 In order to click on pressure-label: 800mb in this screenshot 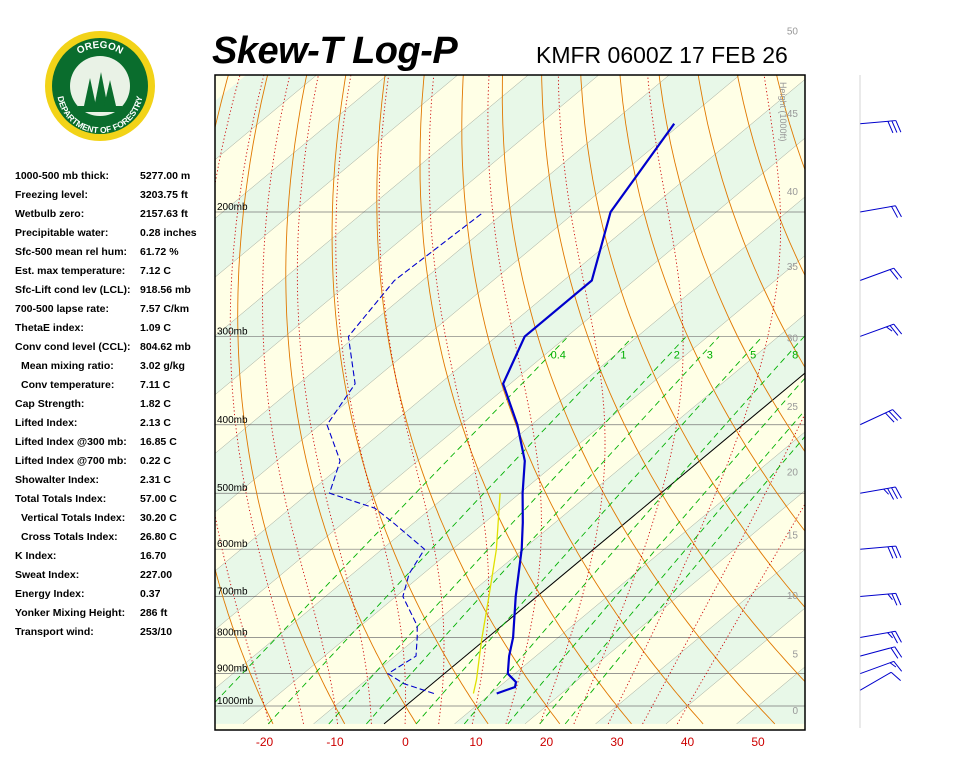, I will do `click(232, 633)`.